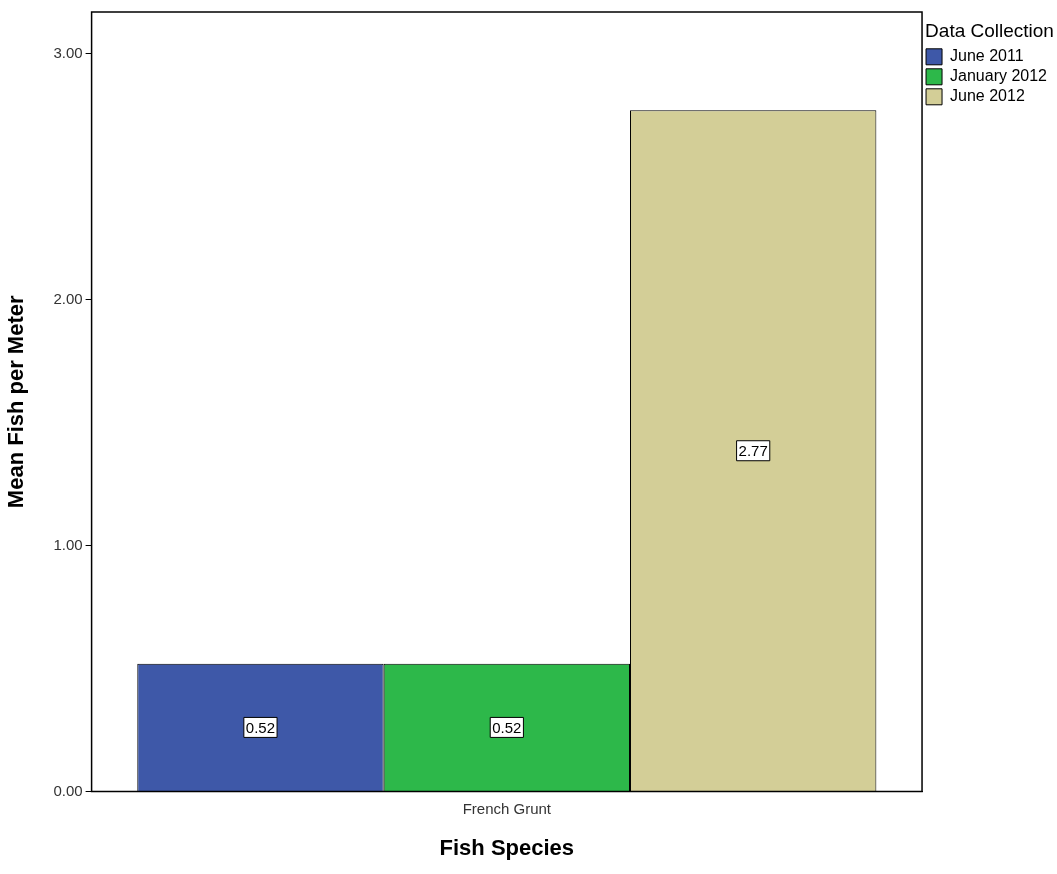 This screenshot has width=1057, height=874. Describe the element at coordinates (68, 544) in the screenshot. I see `y-tick-label: 1.00` at that location.